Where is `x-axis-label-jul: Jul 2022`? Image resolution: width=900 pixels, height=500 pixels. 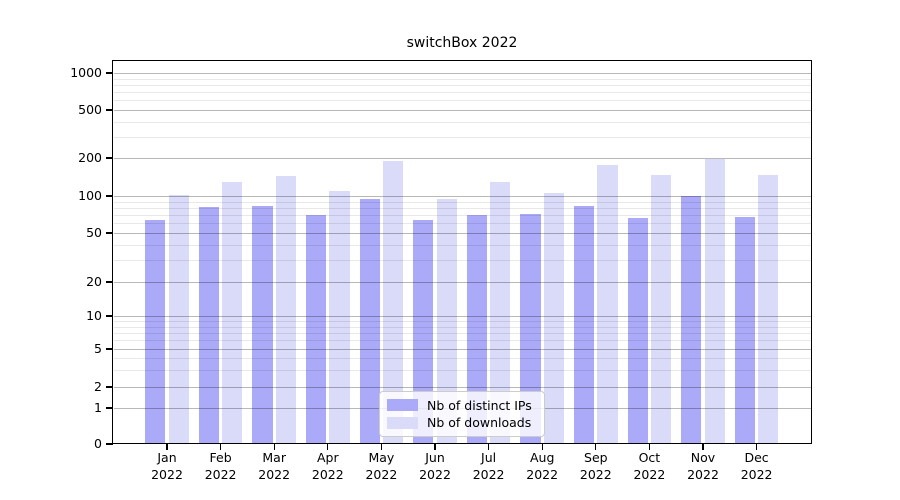
x-axis-label-jul: Jul 2022 is located at coordinates (489, 466).